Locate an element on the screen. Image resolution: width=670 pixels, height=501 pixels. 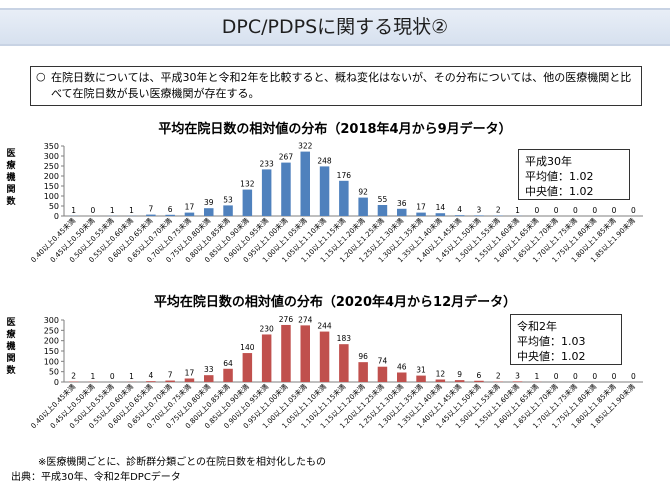
chart-2-data-label: 274 is located at coordinates (305, 319).